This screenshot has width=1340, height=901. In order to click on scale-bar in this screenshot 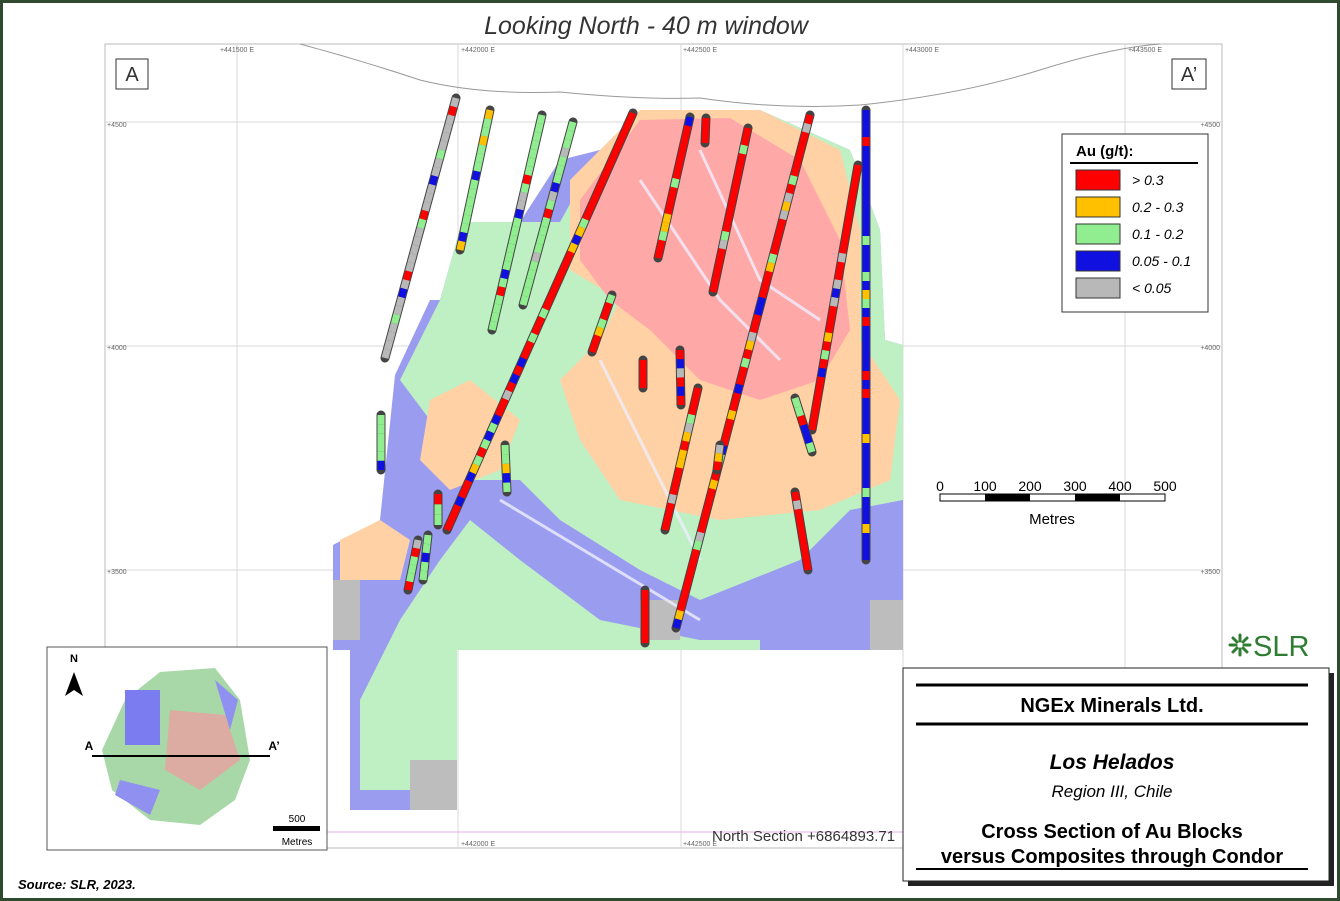, I will do `click(1052, 497)`.